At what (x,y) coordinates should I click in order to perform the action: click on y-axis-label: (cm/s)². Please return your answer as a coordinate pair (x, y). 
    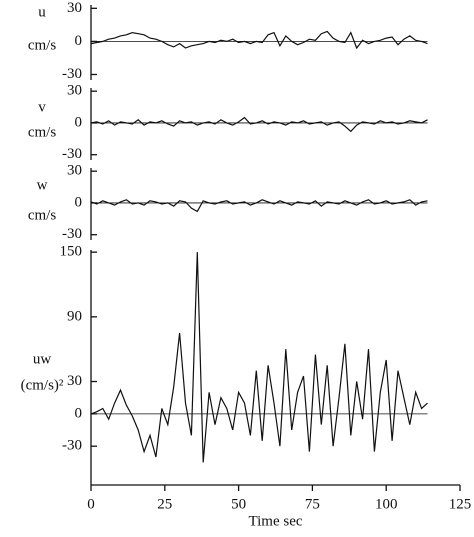
    Looking at the image, I should click on (42, 385).